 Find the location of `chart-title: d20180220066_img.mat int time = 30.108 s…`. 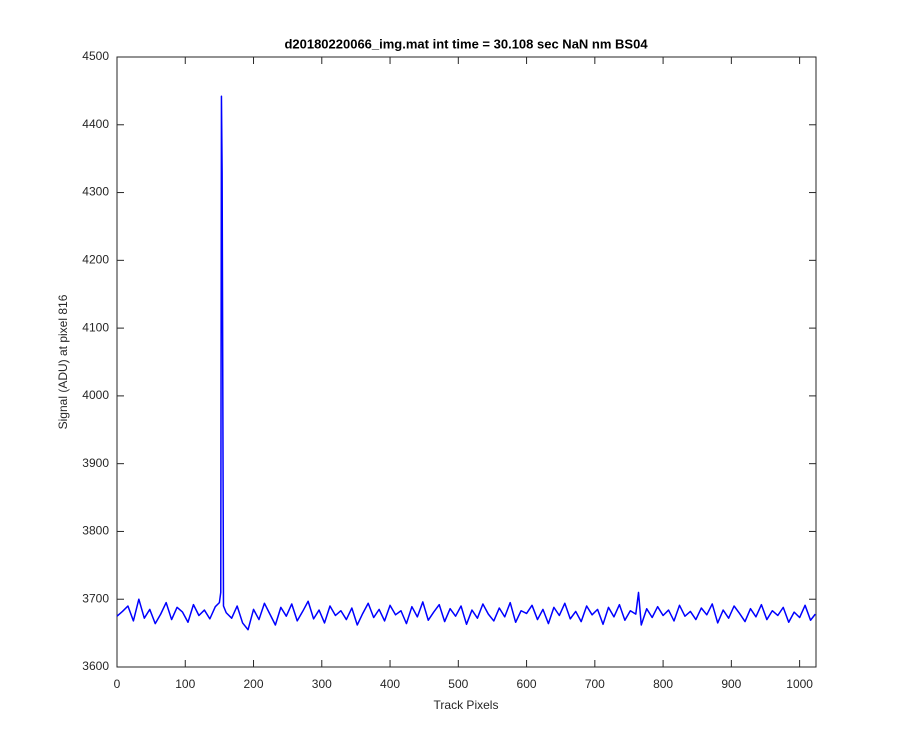

chart-title: d20180220066_img.mat int time = 30.108 s… is located at coordinates (466, 43).